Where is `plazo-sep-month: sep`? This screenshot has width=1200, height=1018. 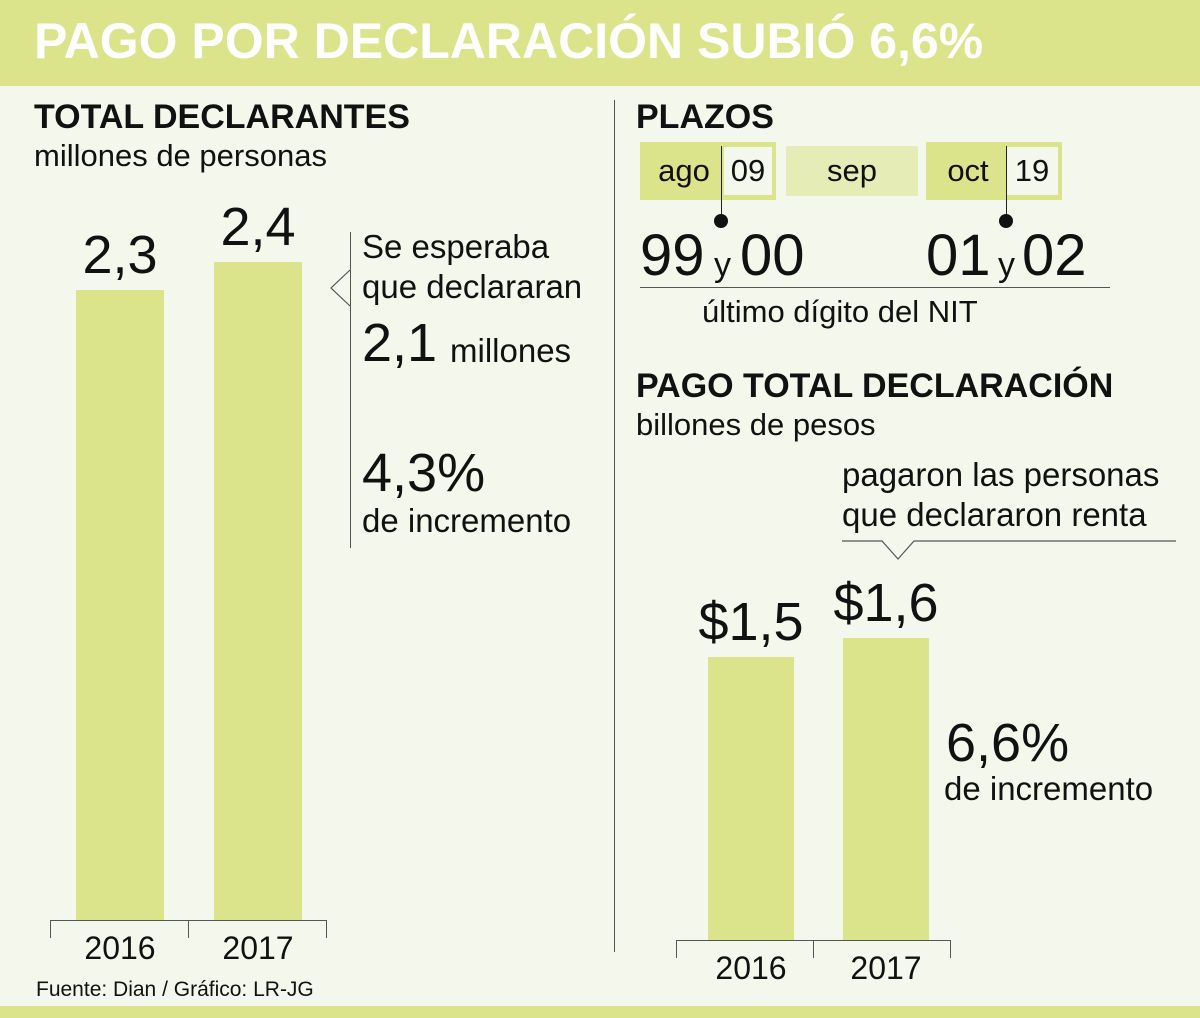
plazo-sep-month: sep is located at coordinates (852, 170).